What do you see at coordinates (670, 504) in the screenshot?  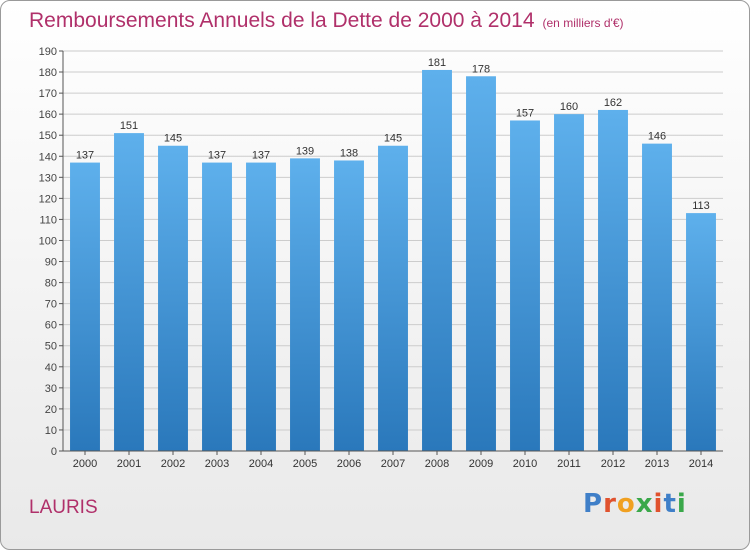 I see `logo-letter: t` at bounding box center [670, 504].